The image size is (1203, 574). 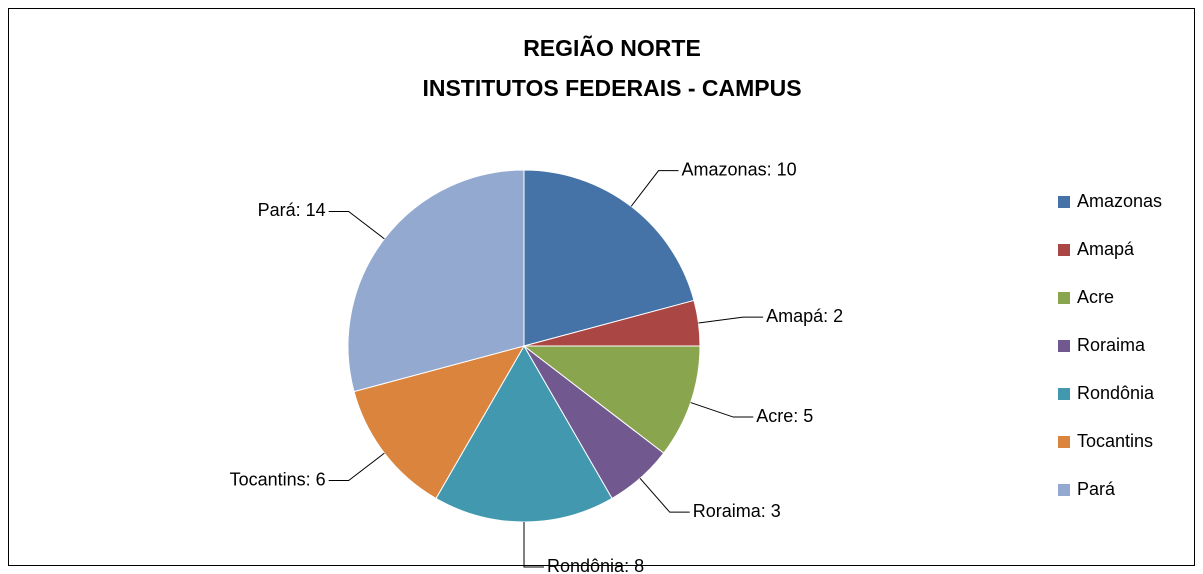 I want to click on data-label: Pará: 14, so click(x=292, y=210).